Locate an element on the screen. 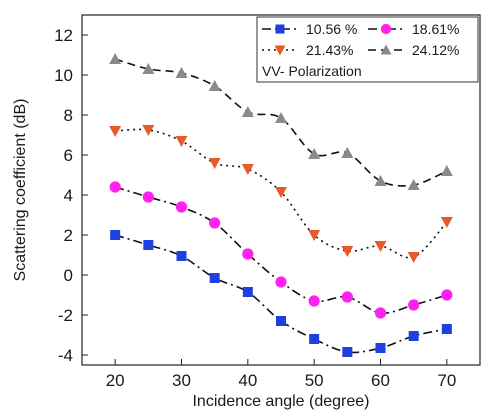 The width and height of the screenshot is (495, 415). y-tick-label: 0 is located at coordinates (68, 275).